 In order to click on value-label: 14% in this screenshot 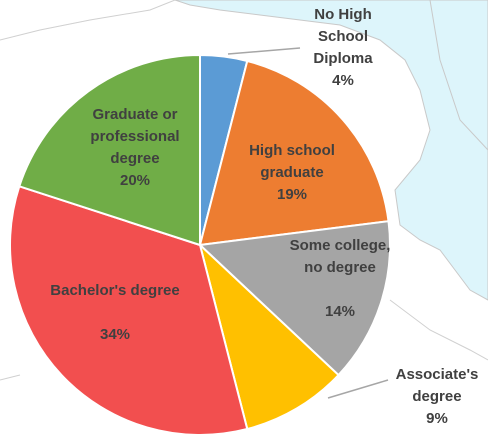, I will do `click(340, 311)`.